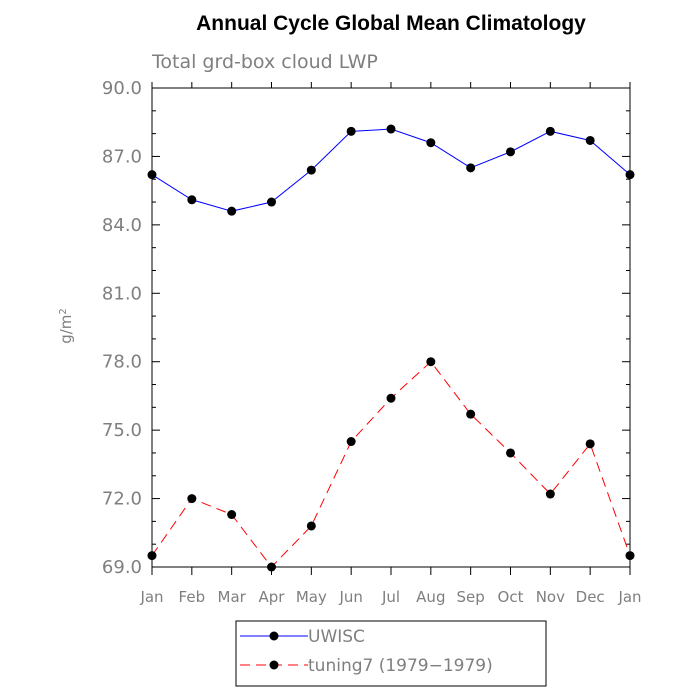 Image resolution: width=700 pixels, height=700 pixels. Describe the element at coordinates (66, 326) in the screenshot. I see `y-axis-label: g/m2` at that location.